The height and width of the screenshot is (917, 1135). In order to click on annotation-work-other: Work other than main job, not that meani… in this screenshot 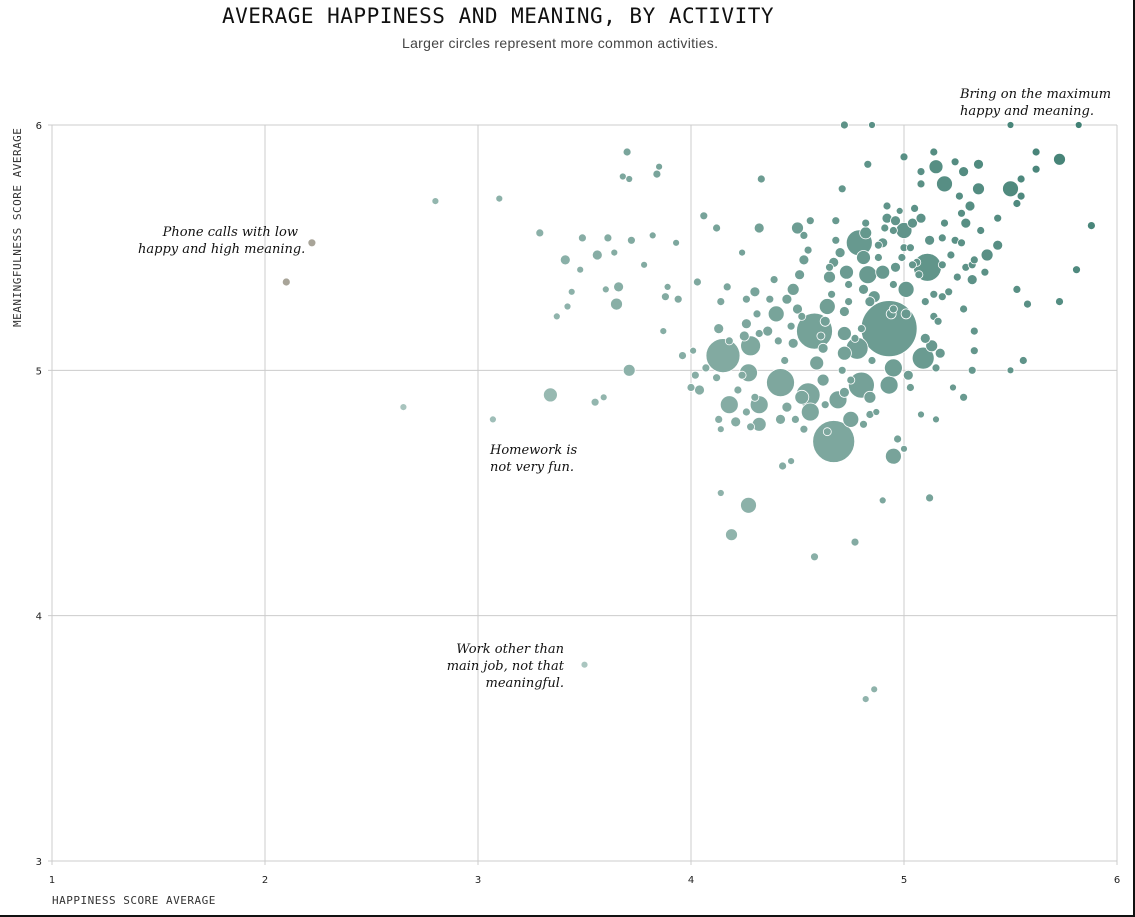, I will do `click(494, 666)`.